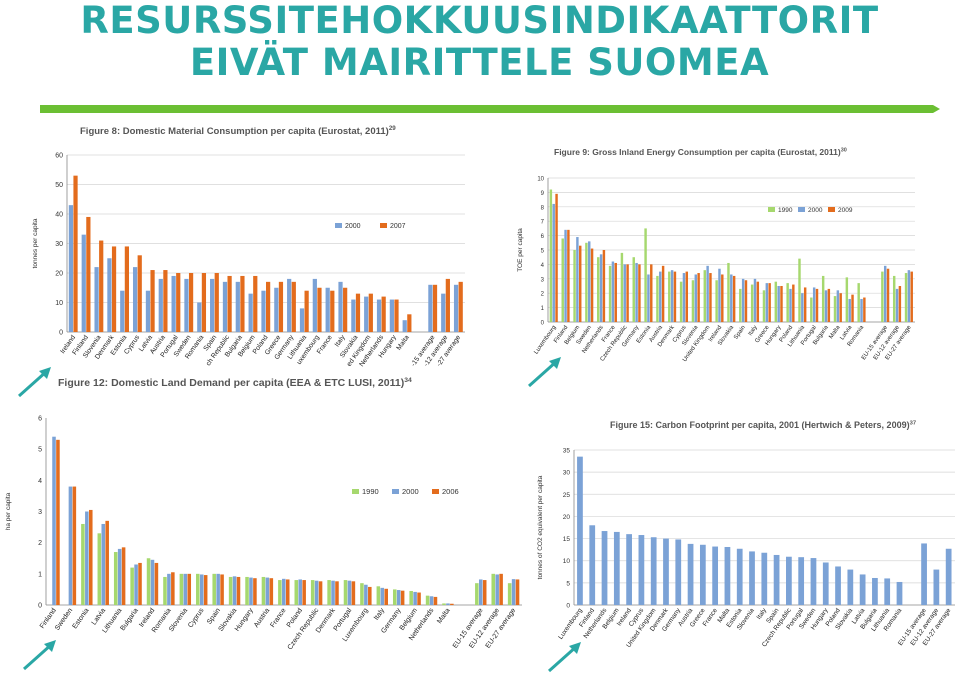  I want to click on slide-title-line-1: RESURSSITEHOKKUUSINDIKAATTORIT, so click(479, 21).